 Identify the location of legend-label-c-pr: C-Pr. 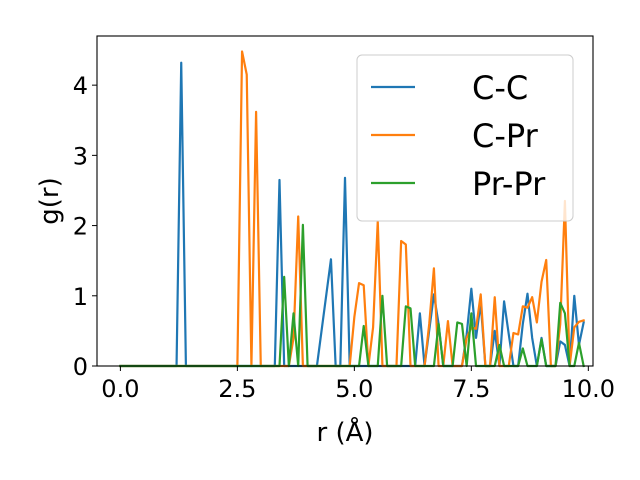
(505, 136).